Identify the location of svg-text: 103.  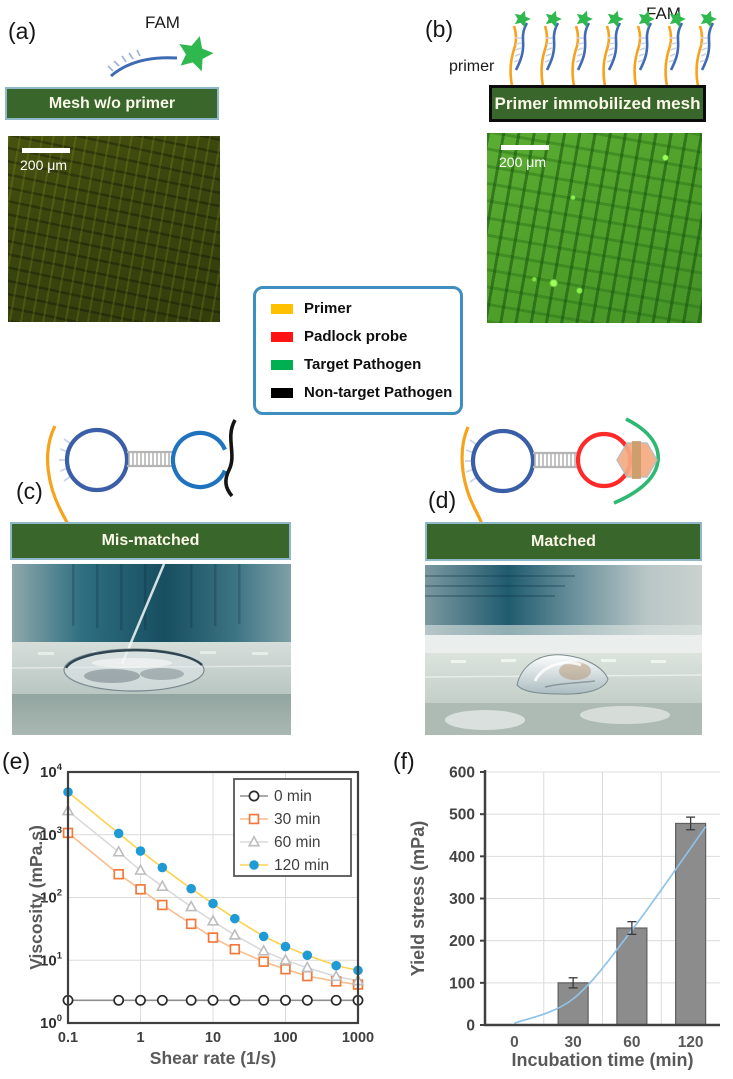
(51, 834).